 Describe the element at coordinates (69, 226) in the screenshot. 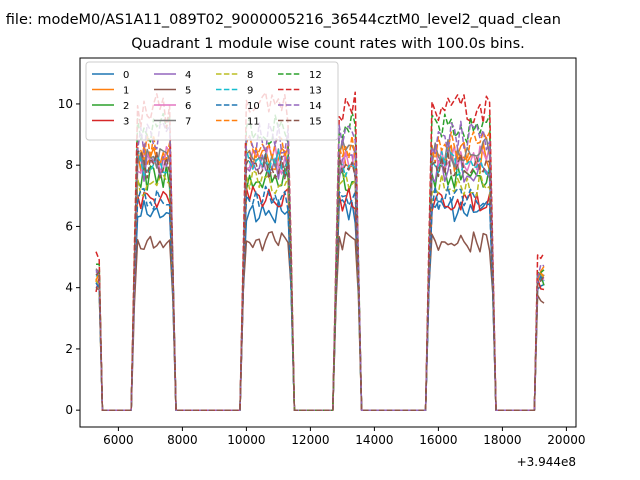

I see `y-tick-label: 6` at that location.